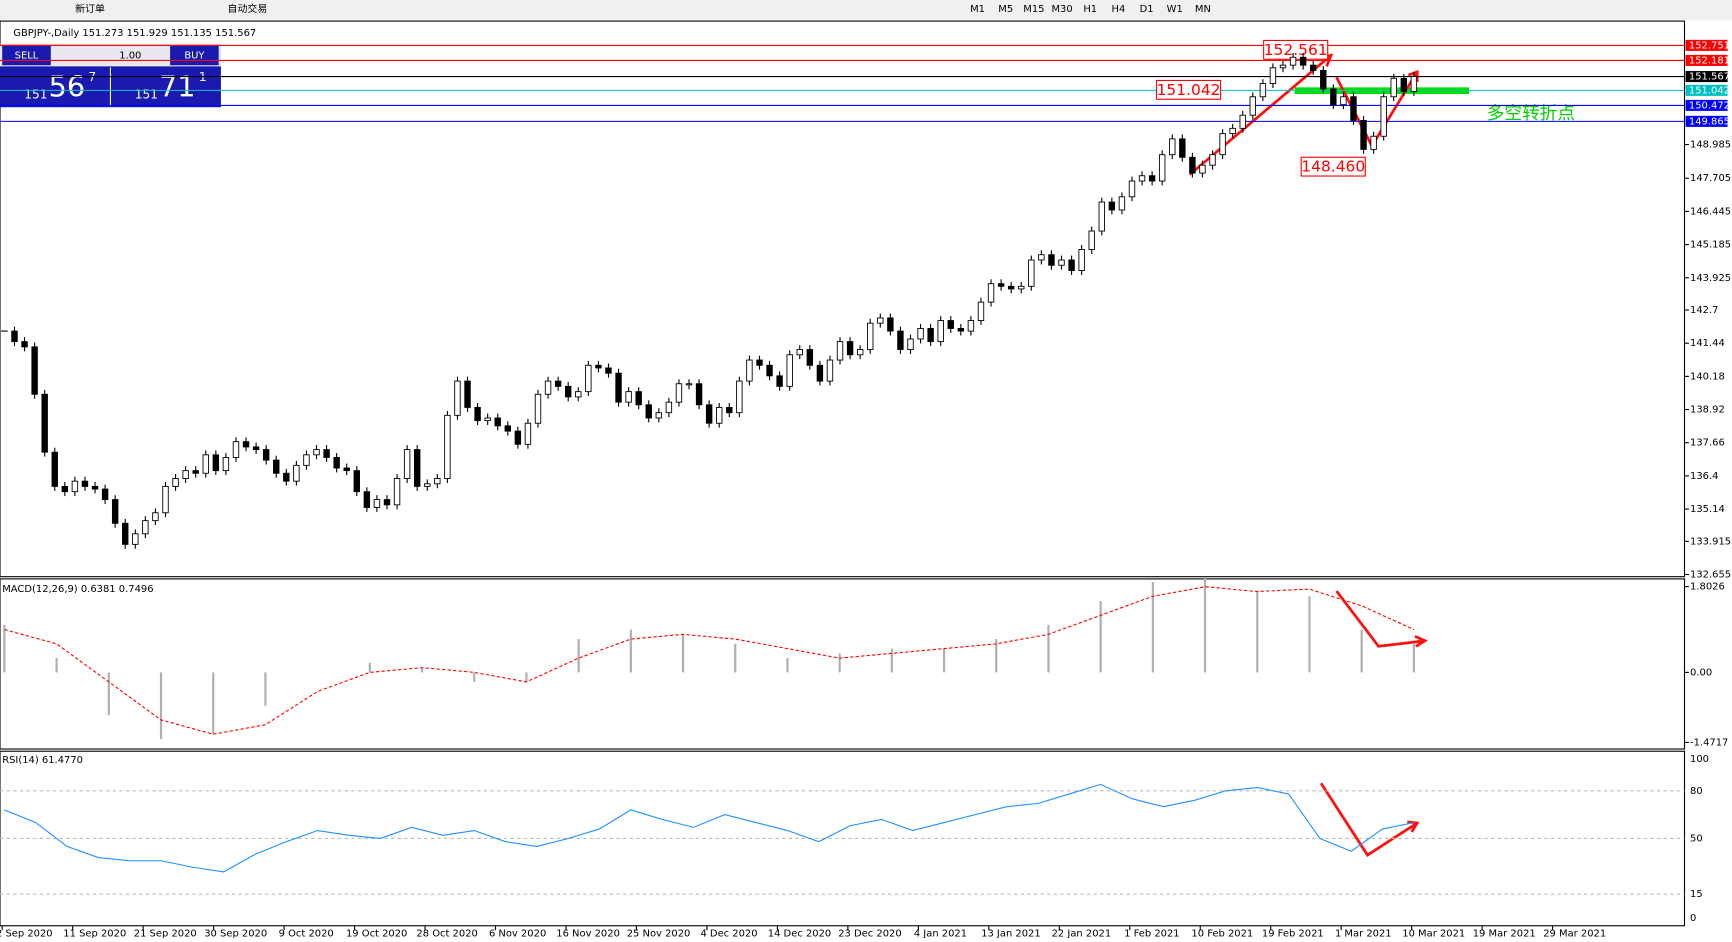 This screenshot has width=1732, height=942. I want to click on y-tick-label: 136.4, so click(1704, 476).